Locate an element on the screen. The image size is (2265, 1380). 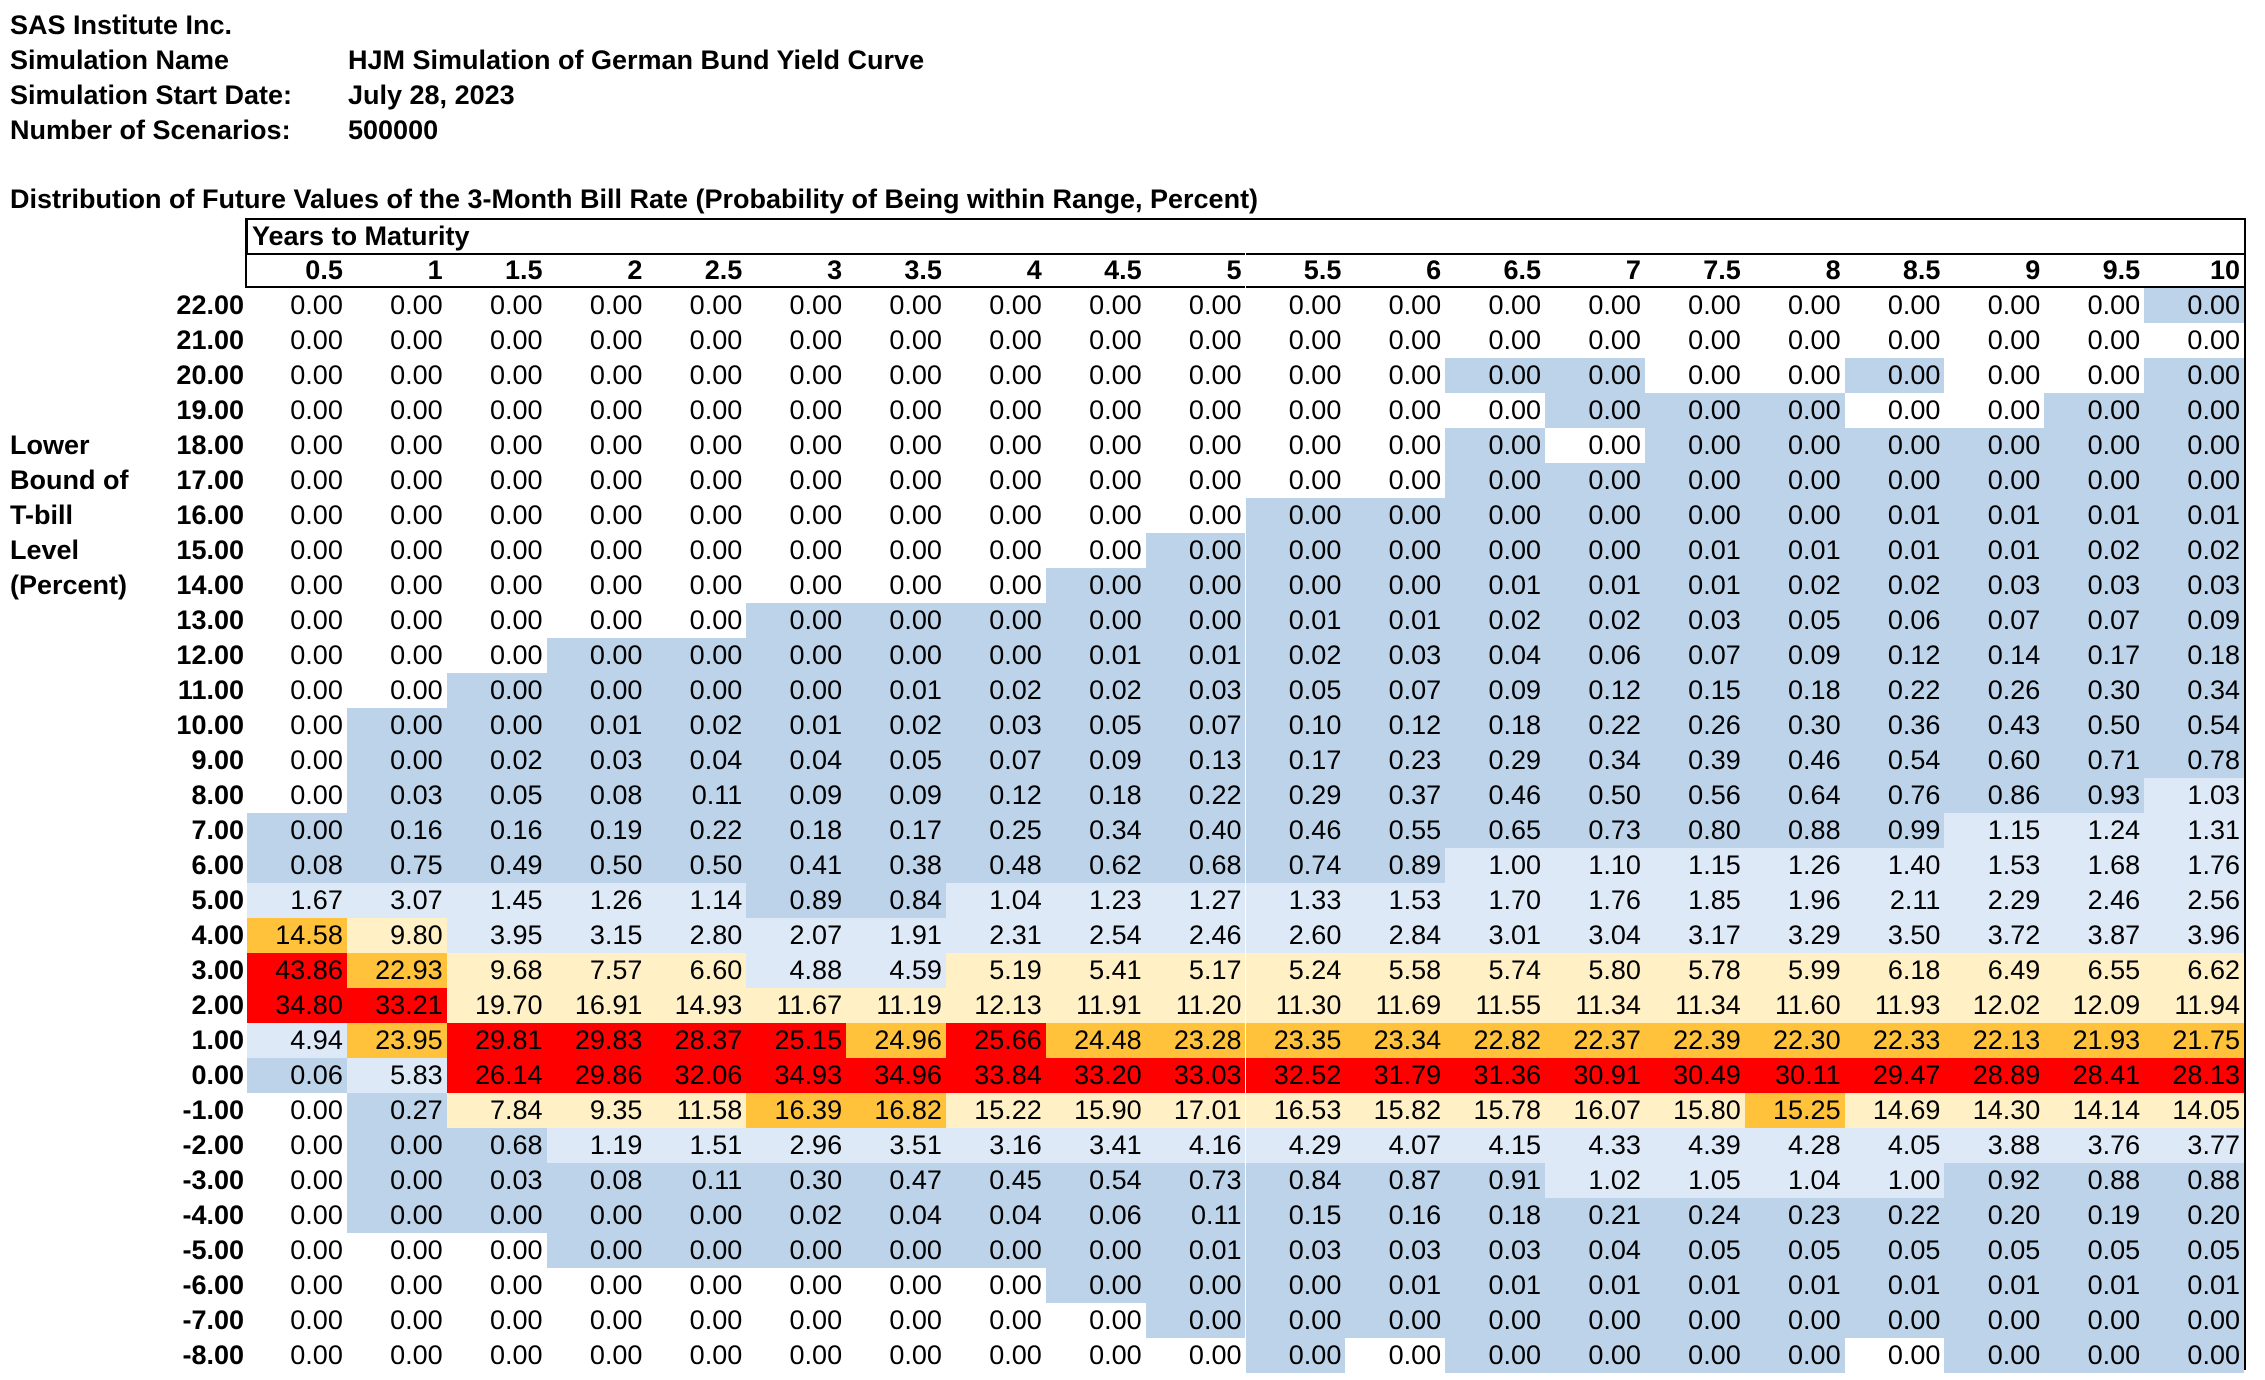
table-cell: 0.06 is located at coordinates (297, 1075).